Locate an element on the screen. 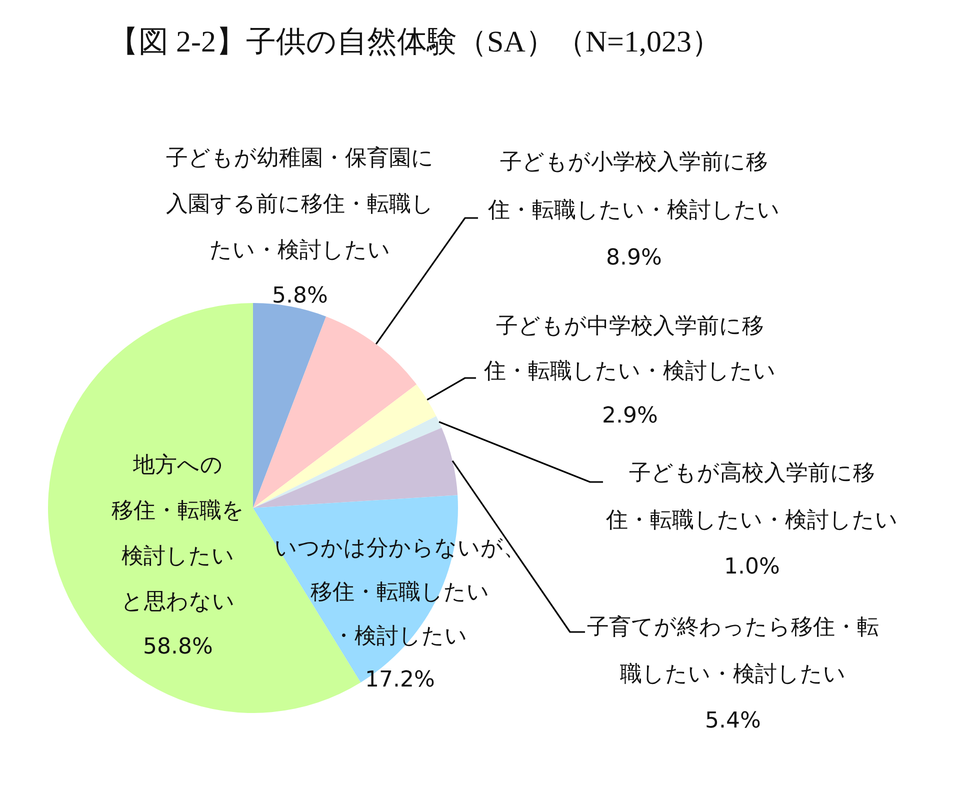 The image size is (960, 792). slice-label: 地方への移住・転職を検討したいと思わない is located at coordinates (178, 533).